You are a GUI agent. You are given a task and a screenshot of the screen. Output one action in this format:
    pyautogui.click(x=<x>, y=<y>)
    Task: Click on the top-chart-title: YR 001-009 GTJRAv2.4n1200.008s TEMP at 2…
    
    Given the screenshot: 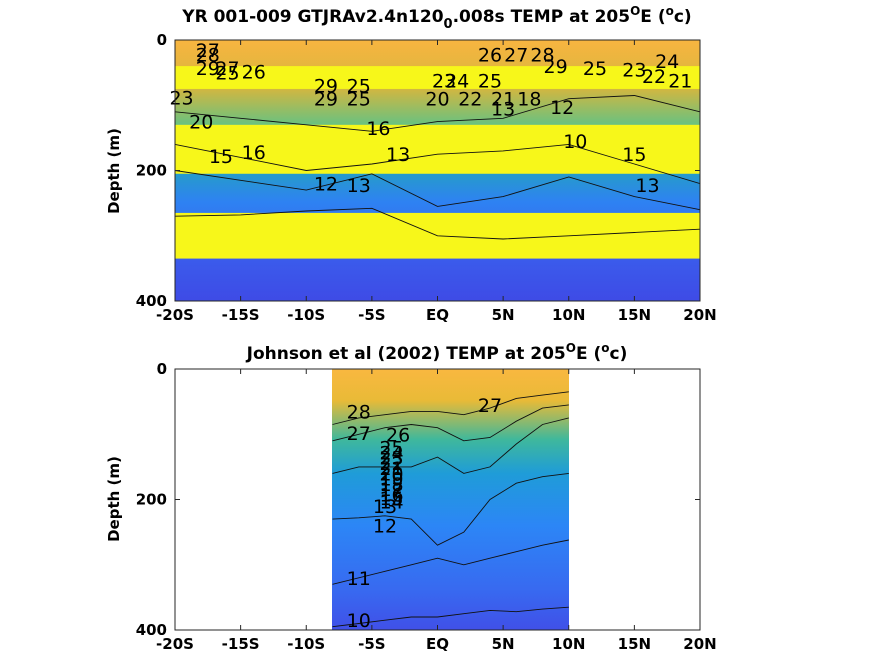 What is the action you would take?
    pyautogui.click(x=436, y=18)
    